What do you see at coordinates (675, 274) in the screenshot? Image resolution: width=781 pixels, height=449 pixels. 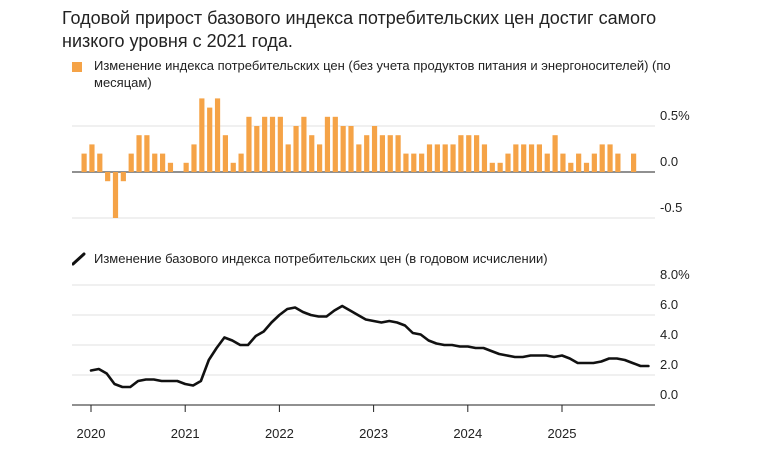 I see `line-y-tick-label: 8.0%` at bounding box center [675, 274].